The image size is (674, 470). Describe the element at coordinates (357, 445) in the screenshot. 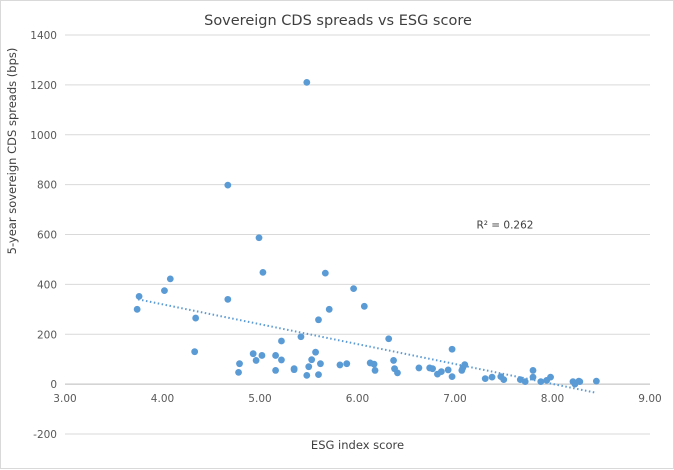

I see `x-axis-label: ESG index score` at that location.